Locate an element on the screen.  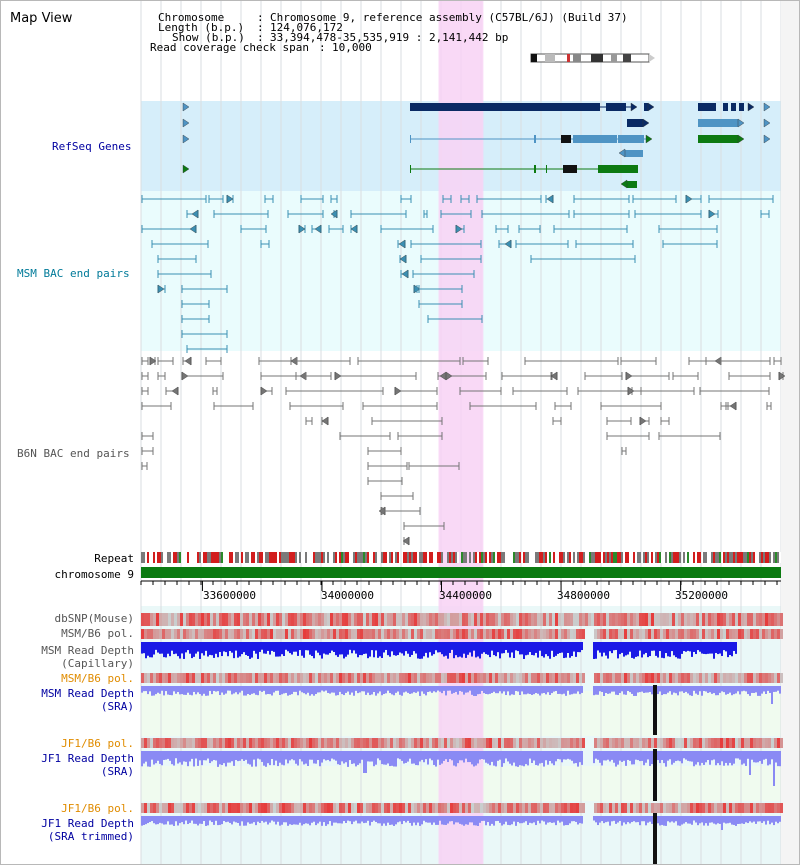
track-label-msm-read-depth-sra: MSM Read Depth (SRA) is located at coordinates (87, 700).